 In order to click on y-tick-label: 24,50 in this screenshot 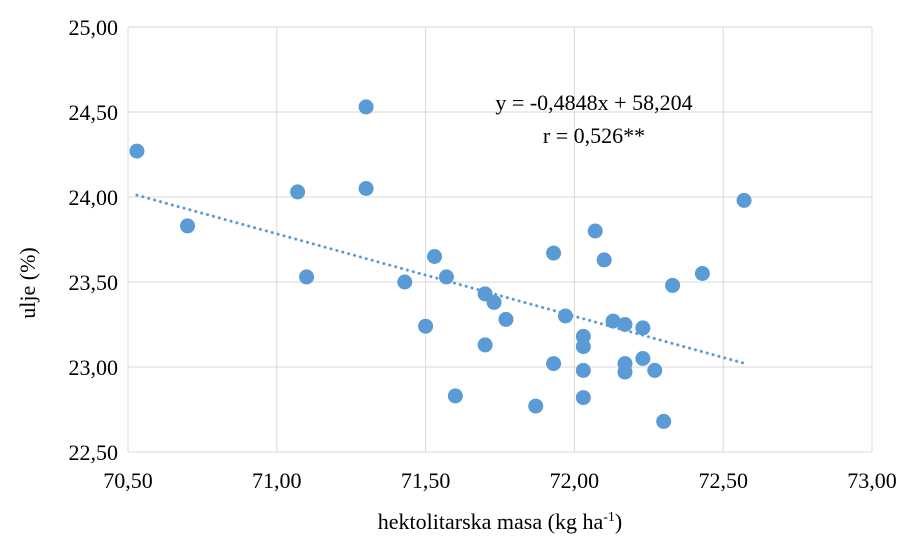, I will do `click(94, 112)`.